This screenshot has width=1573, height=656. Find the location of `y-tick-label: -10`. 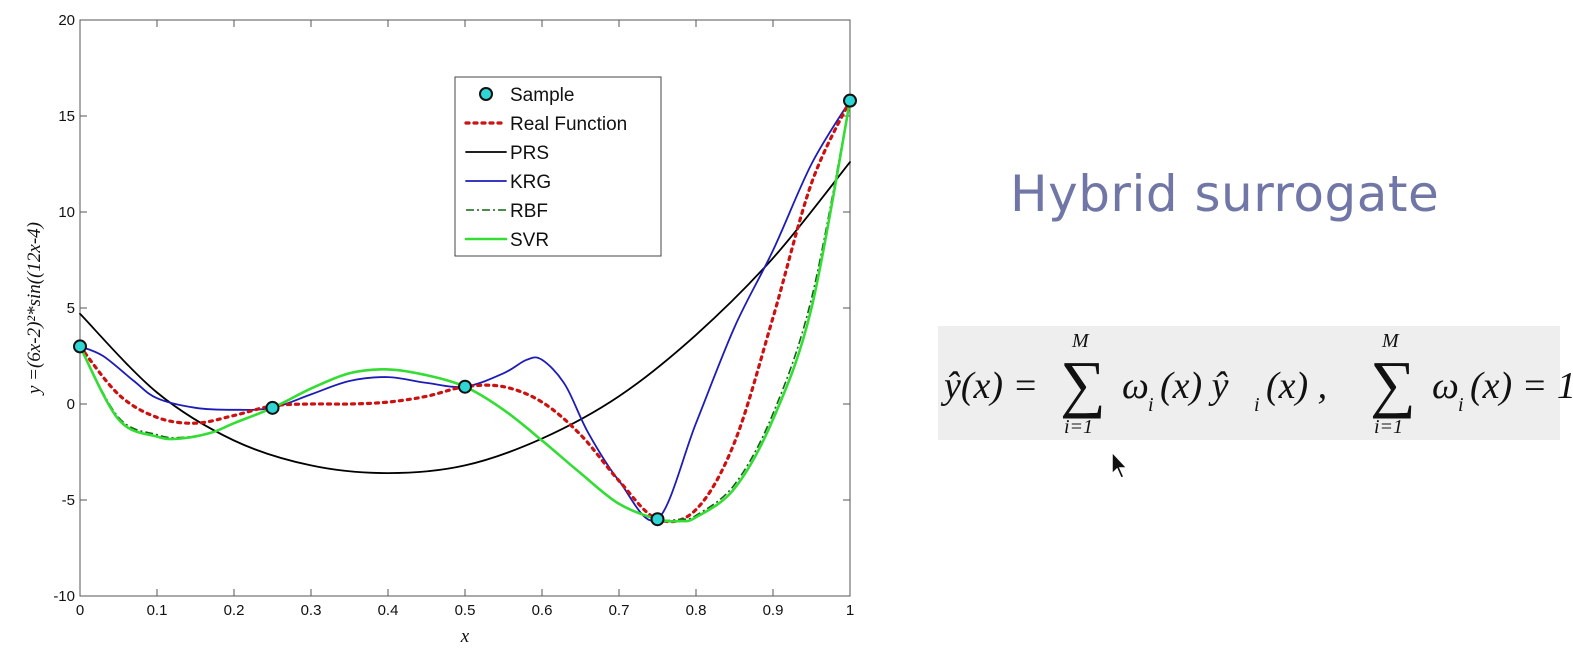

y-tick-label: -10 is located at coordinates (64, 596).